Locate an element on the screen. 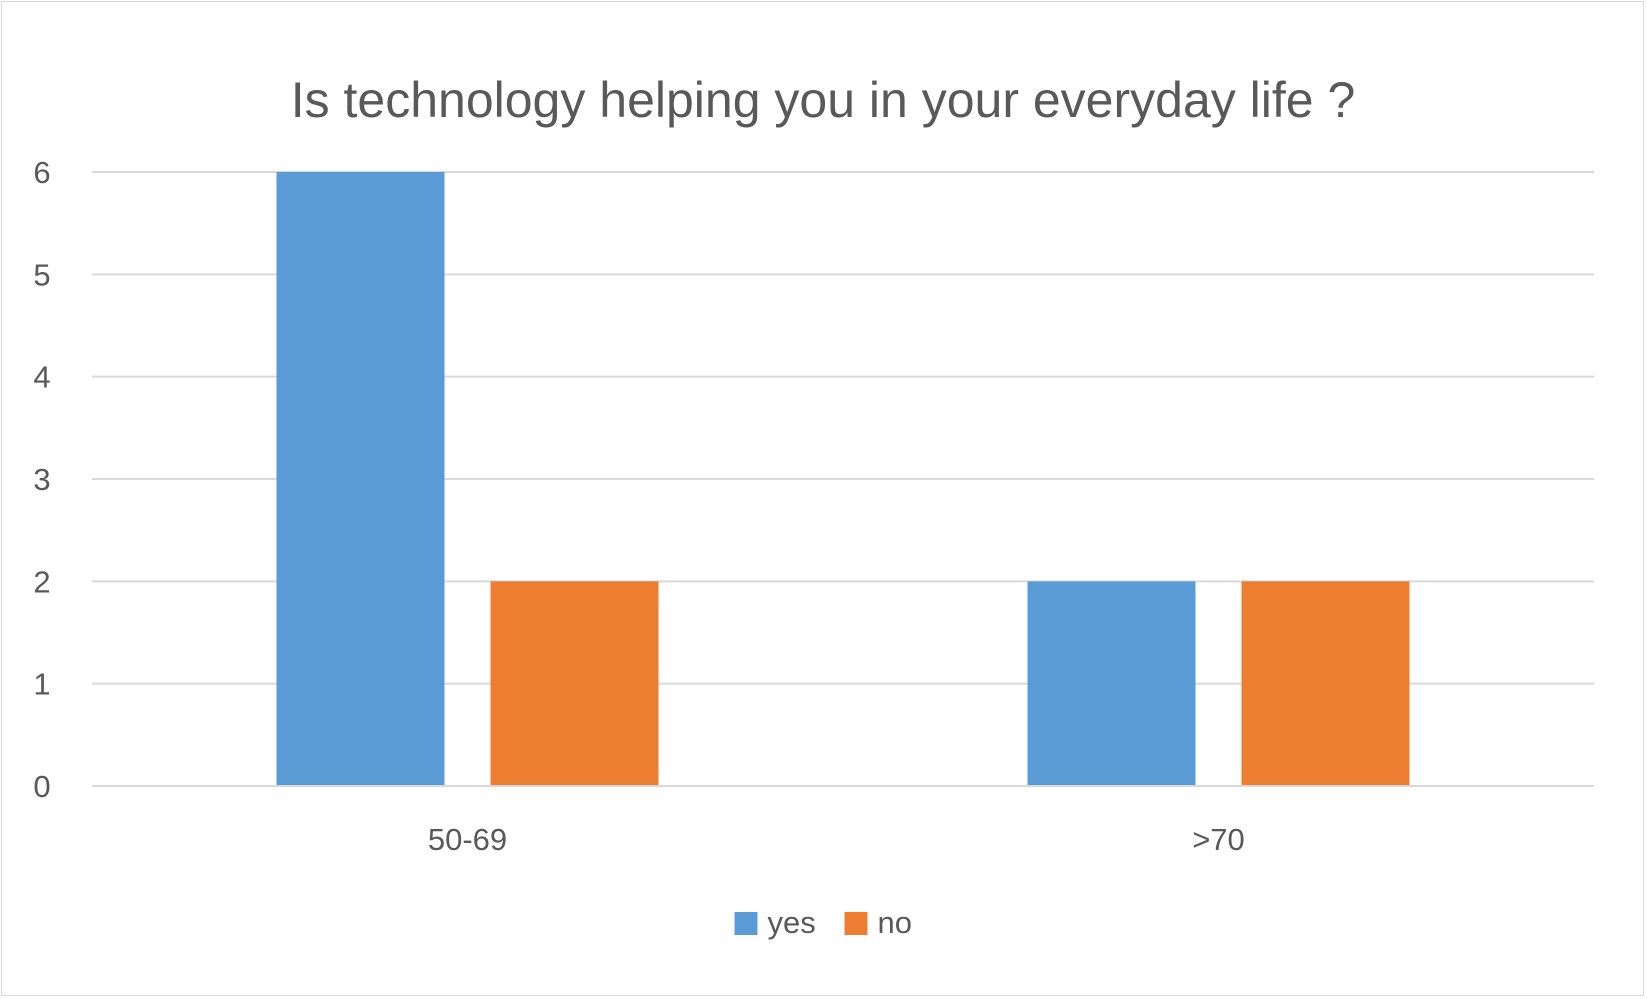 This screenshot has width=1647, height=999. x-axis-ticks: 50-69 >70 is located at coordinates (836, 839).